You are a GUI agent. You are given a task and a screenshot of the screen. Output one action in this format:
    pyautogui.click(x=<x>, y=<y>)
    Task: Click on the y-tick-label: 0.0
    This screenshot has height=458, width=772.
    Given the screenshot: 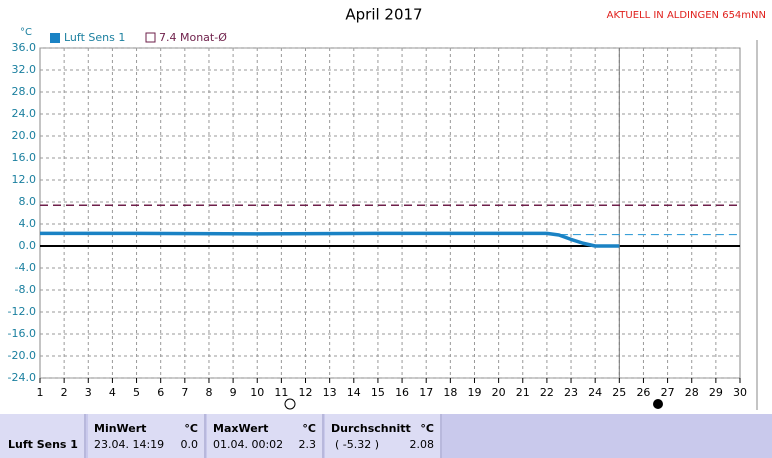 What is the action you would take?
    pyautogui.click(x=28, y=245)
    